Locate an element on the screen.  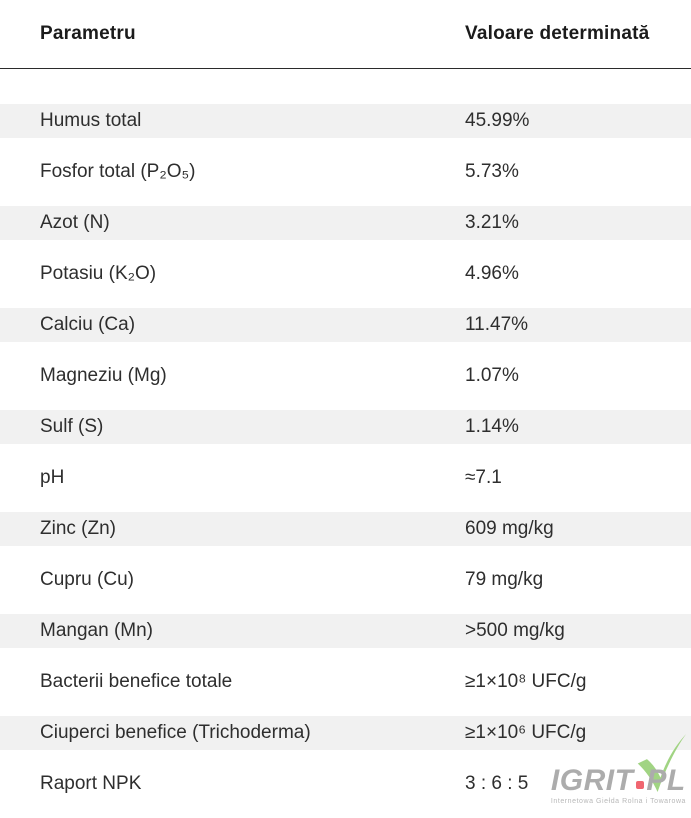
parameter-label: Raport NPK is located at coordinates (91, 783).